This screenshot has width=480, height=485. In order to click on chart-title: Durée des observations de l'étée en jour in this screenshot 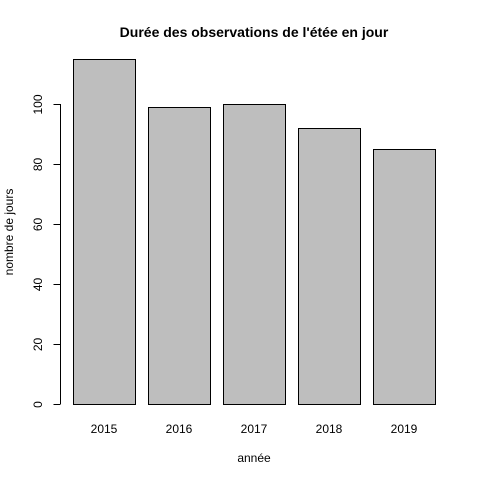, I will do `click(254, 32)`.